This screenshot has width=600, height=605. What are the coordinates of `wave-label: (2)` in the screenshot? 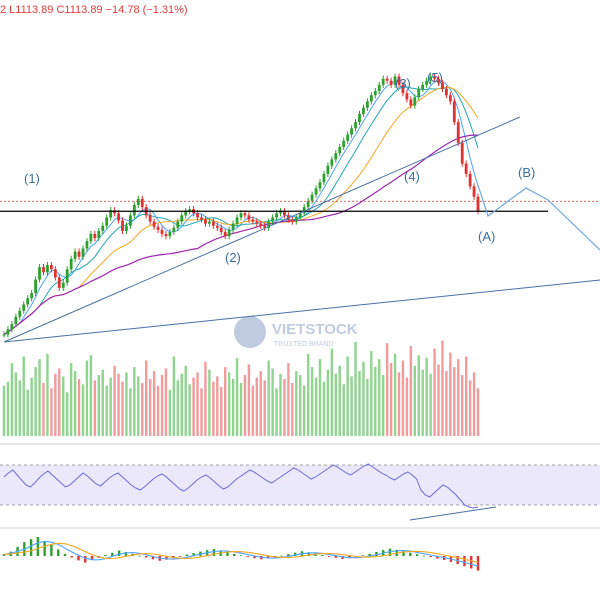 It's located at (233, 257).